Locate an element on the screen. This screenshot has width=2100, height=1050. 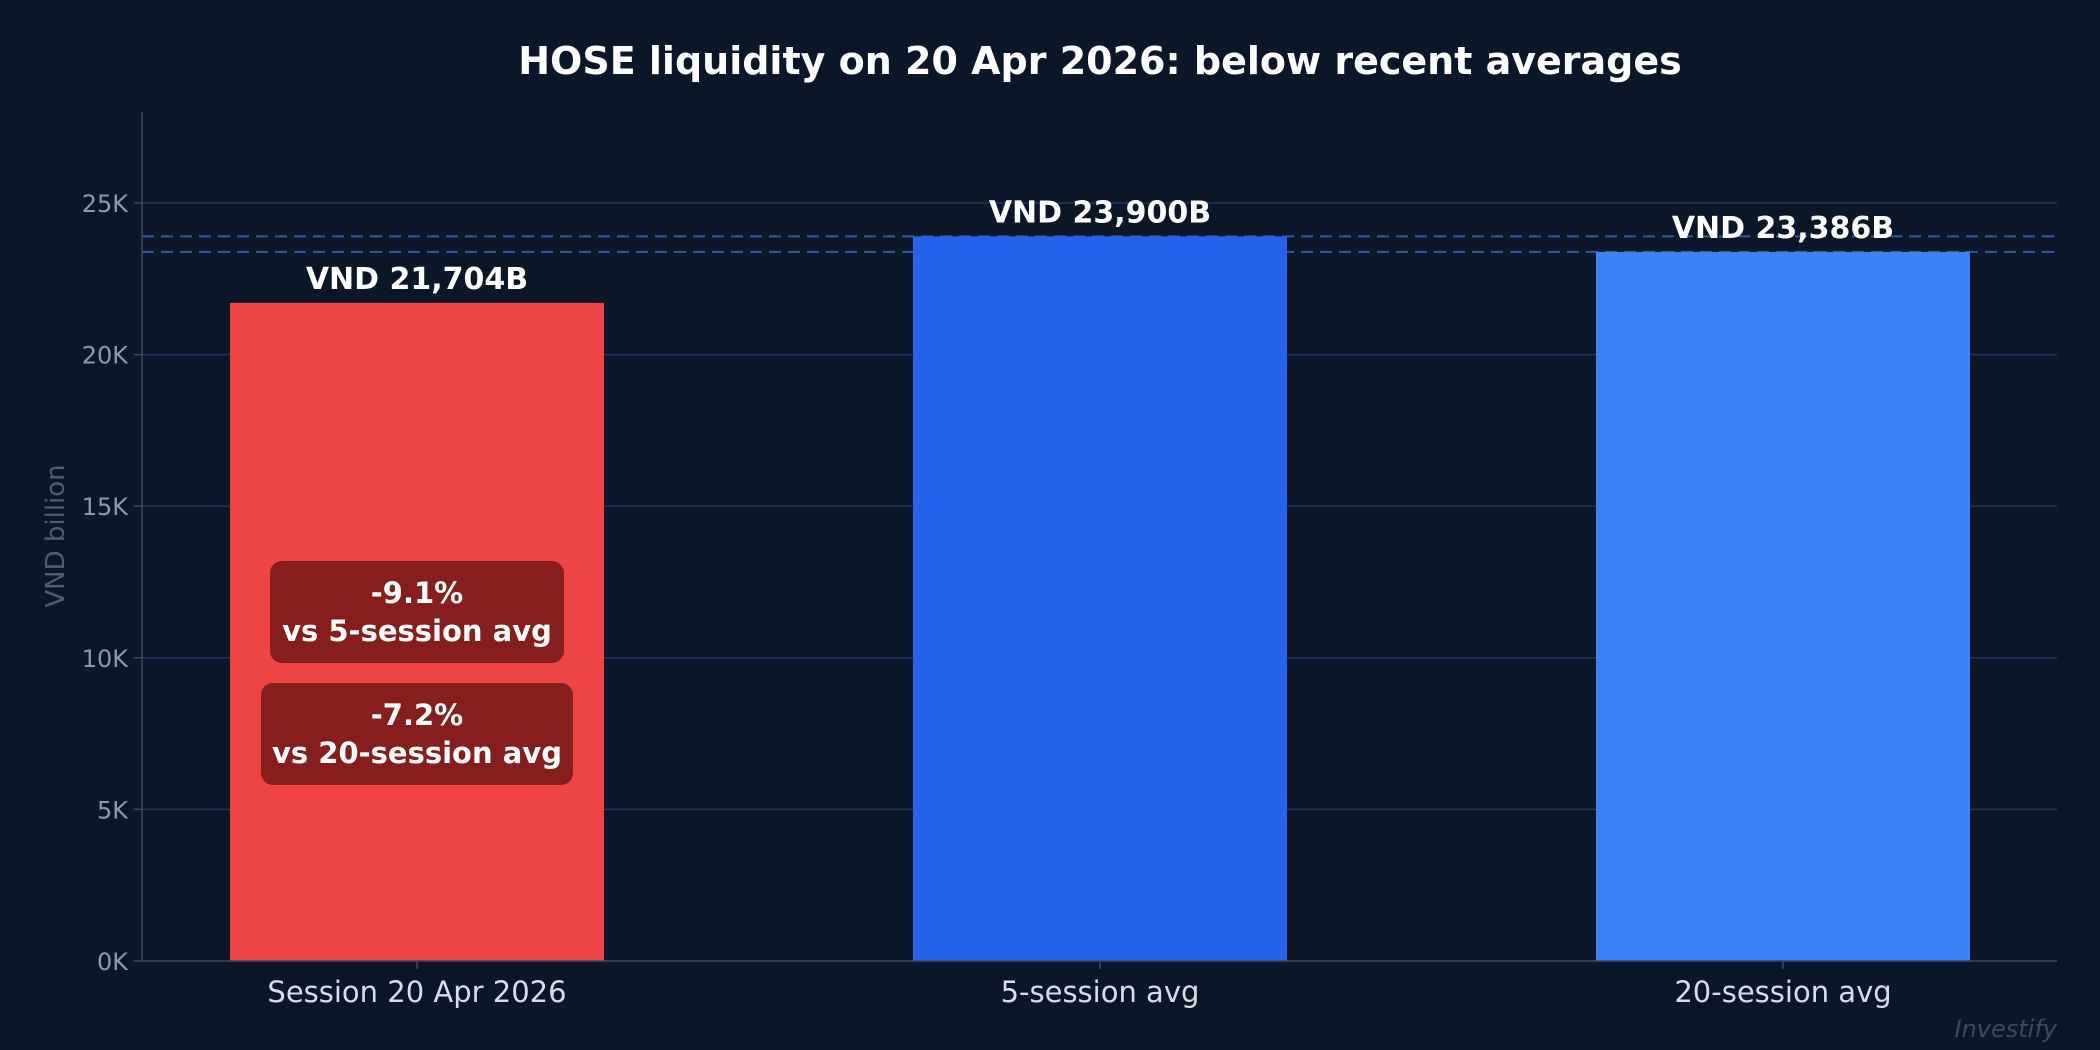
annotation-box: -9.1% vs 5-session avg is located at coordinates (417, 612).